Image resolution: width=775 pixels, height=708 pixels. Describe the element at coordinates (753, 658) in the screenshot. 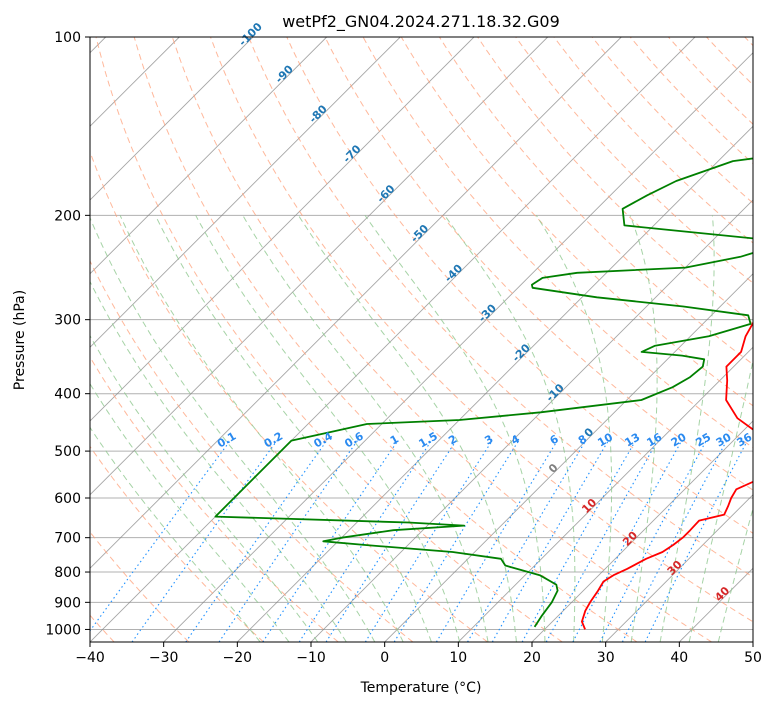

I see `x-tick-label: 50` at that location.